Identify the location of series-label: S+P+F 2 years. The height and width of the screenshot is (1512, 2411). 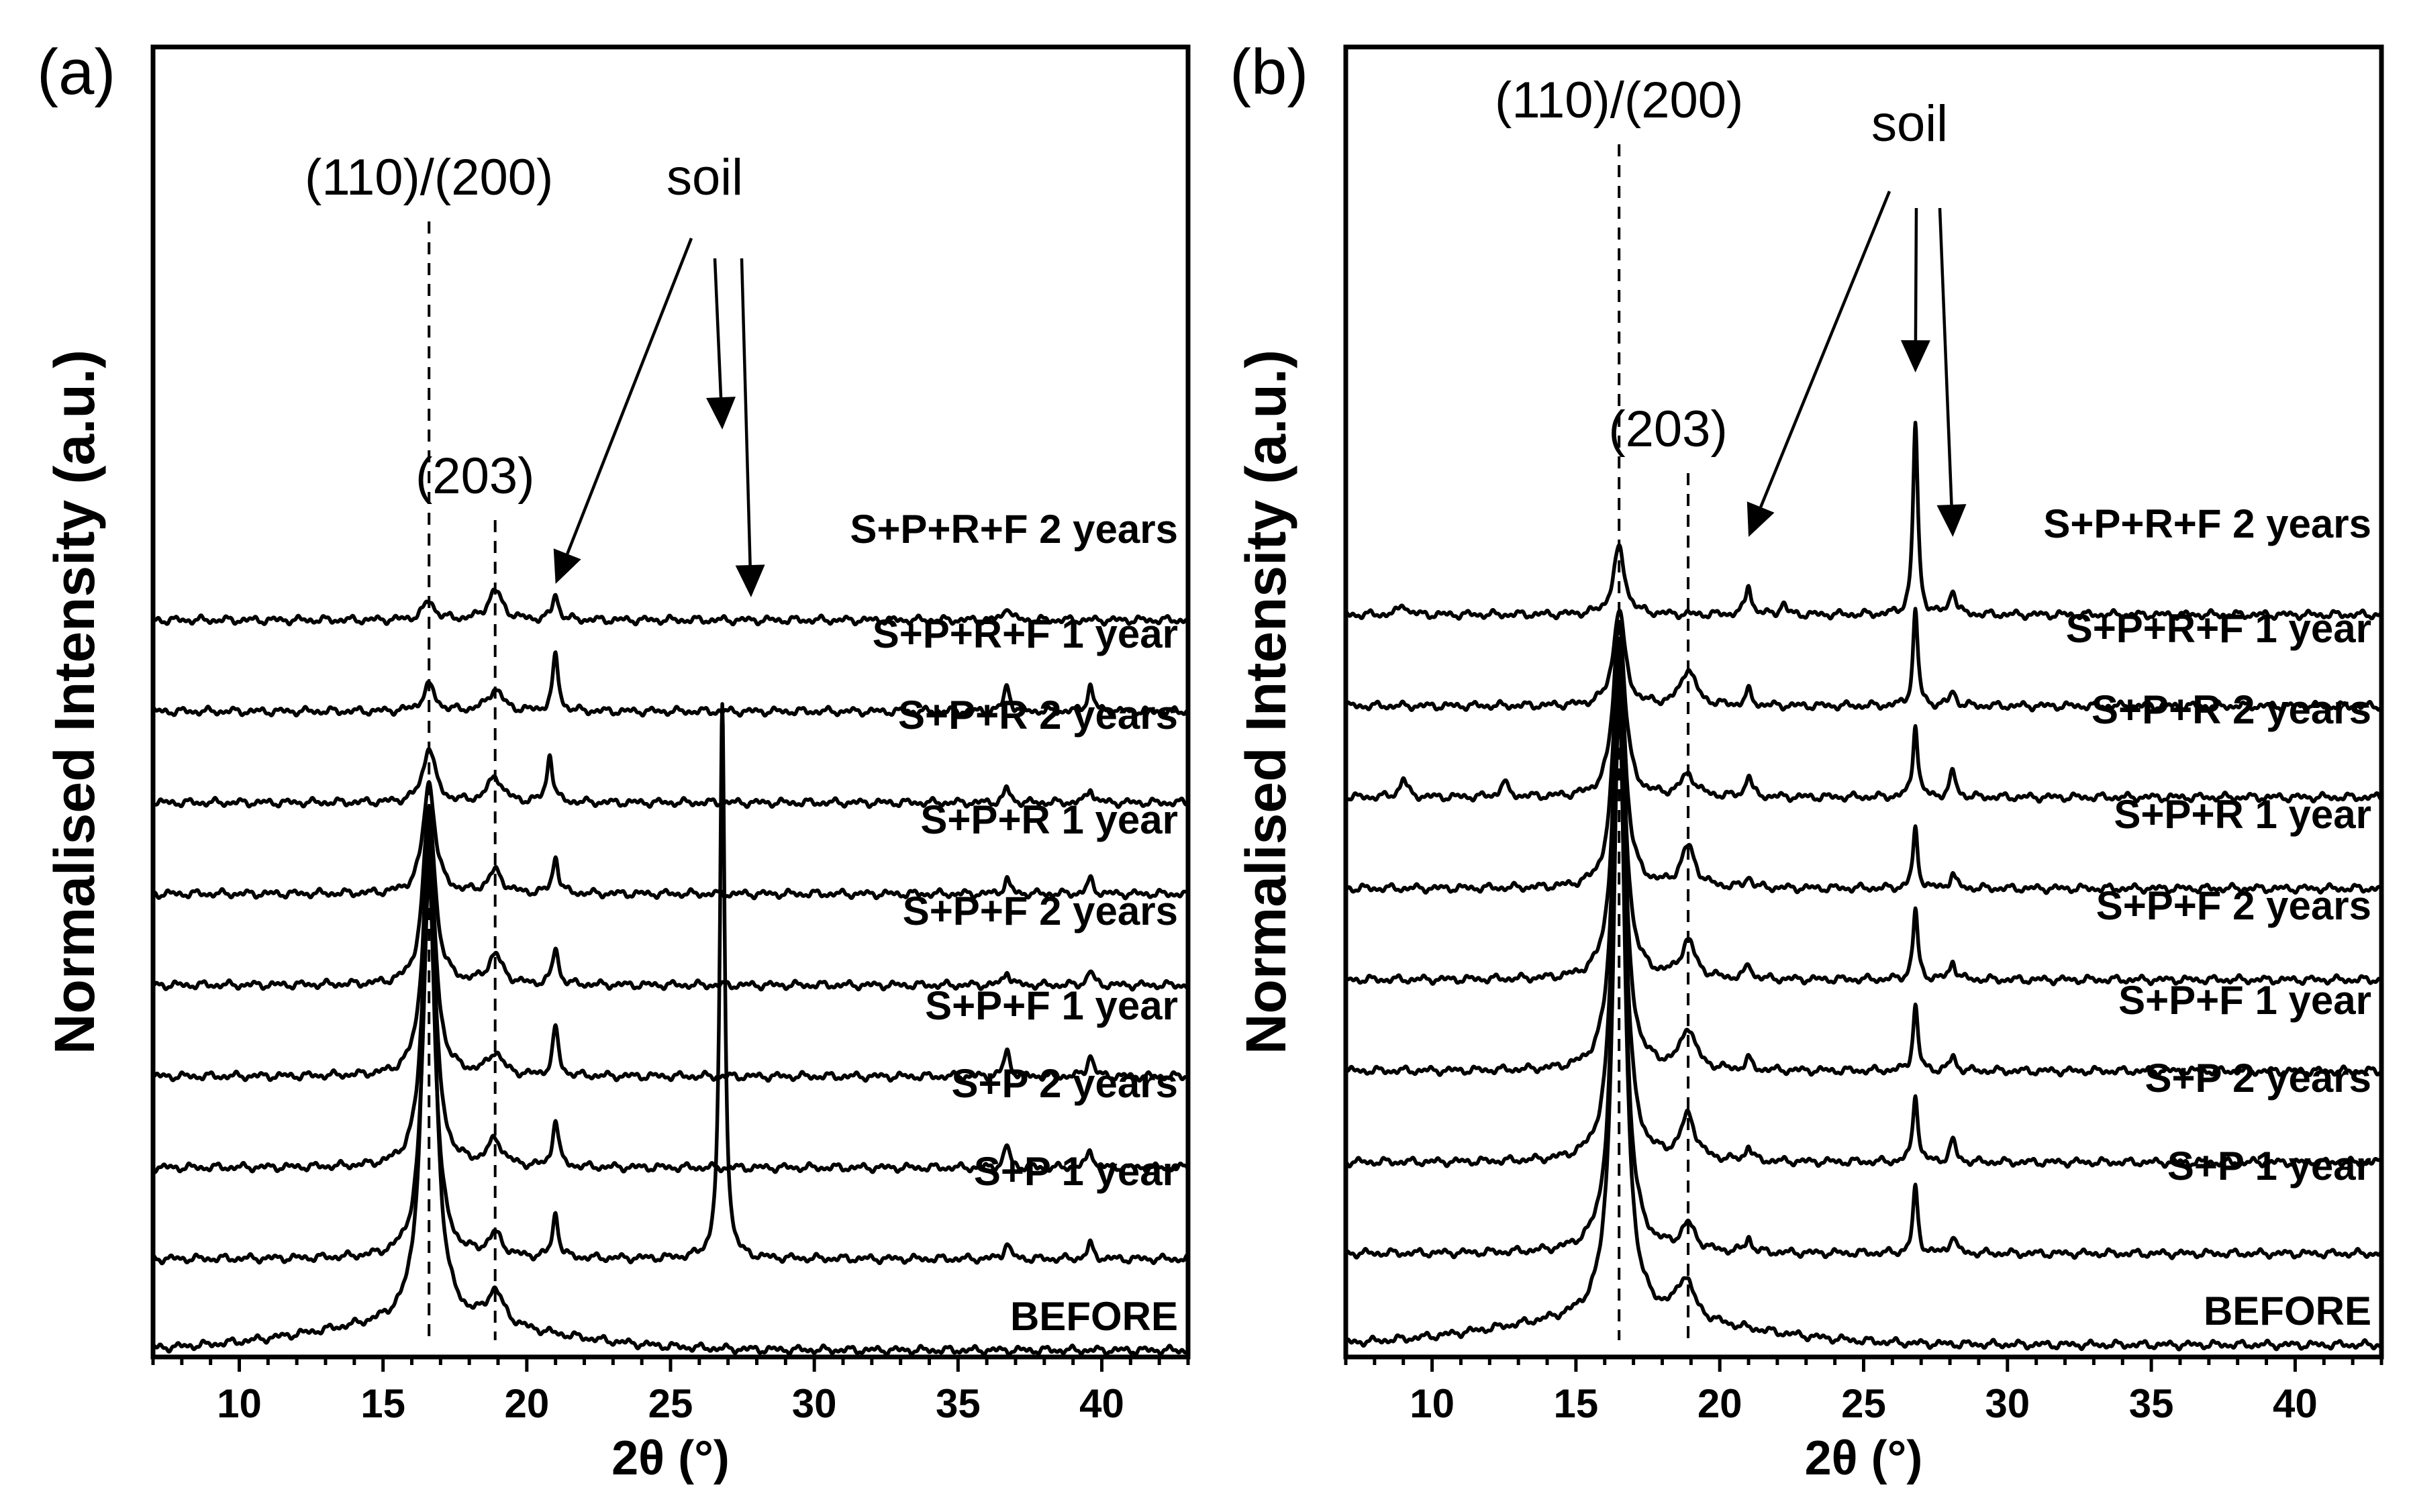
(2233, 905).